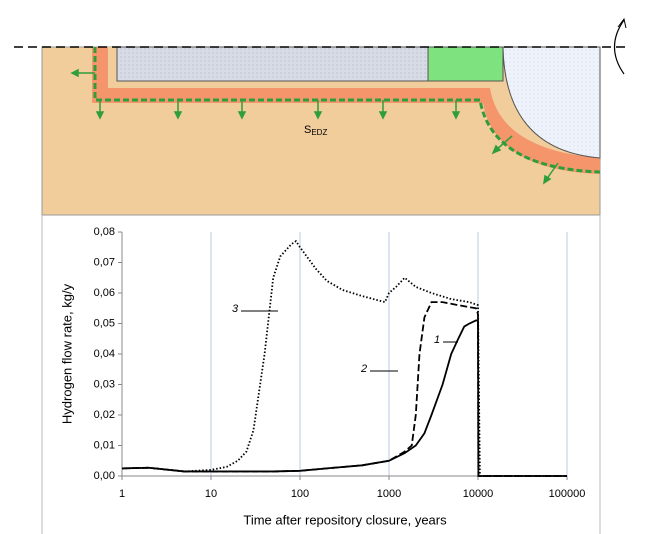  Describe the element at coordinates (104, 384) in the screenshot. I see `y-tick-label: 0,03` at that location.